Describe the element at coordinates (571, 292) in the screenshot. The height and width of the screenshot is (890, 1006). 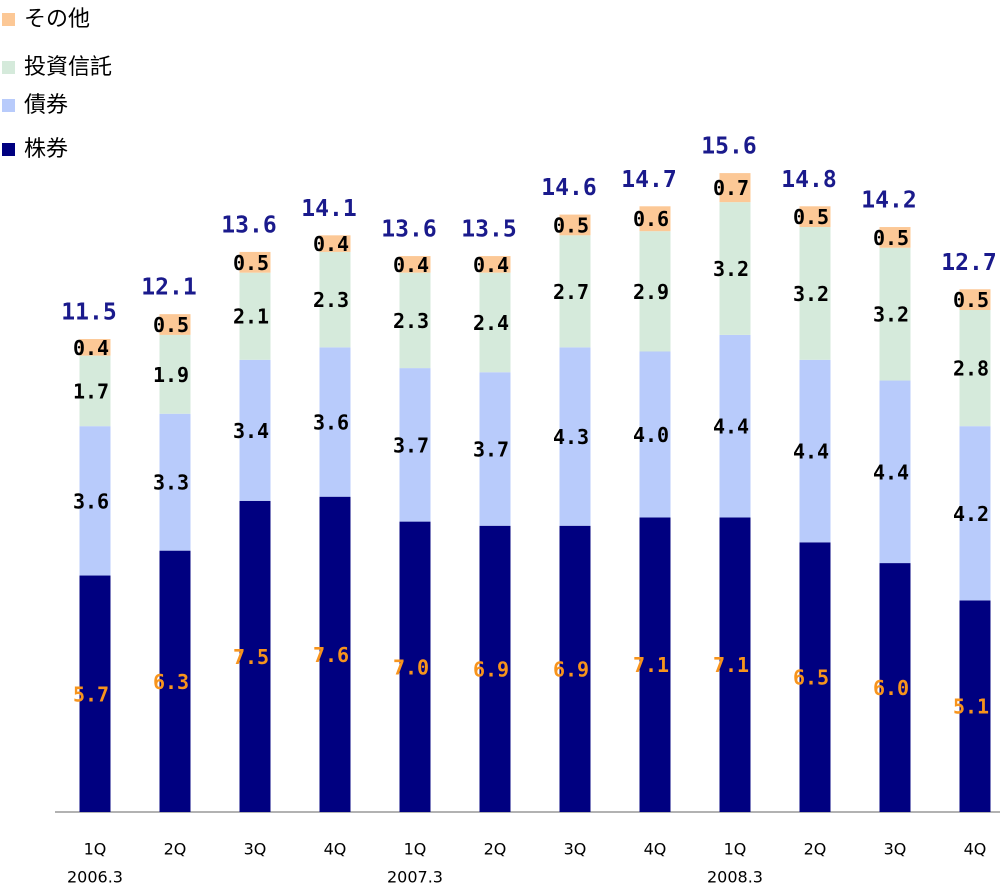
I see `value-label: 2.7` at that location.